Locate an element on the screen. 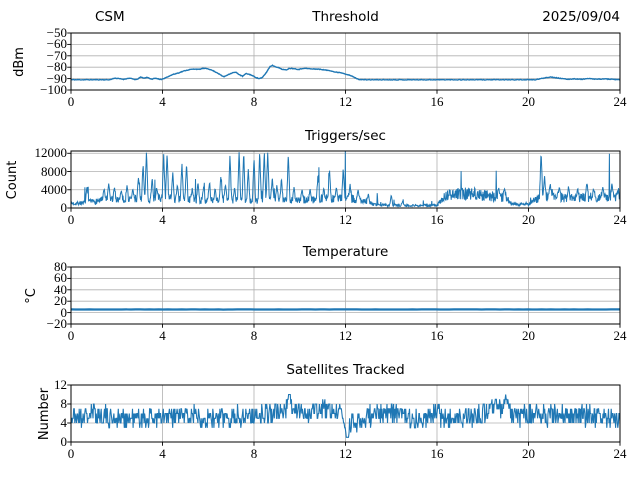 This screenshot has width=640, height=480. y-tick-label: −60 is located at coordinates (56, 44).